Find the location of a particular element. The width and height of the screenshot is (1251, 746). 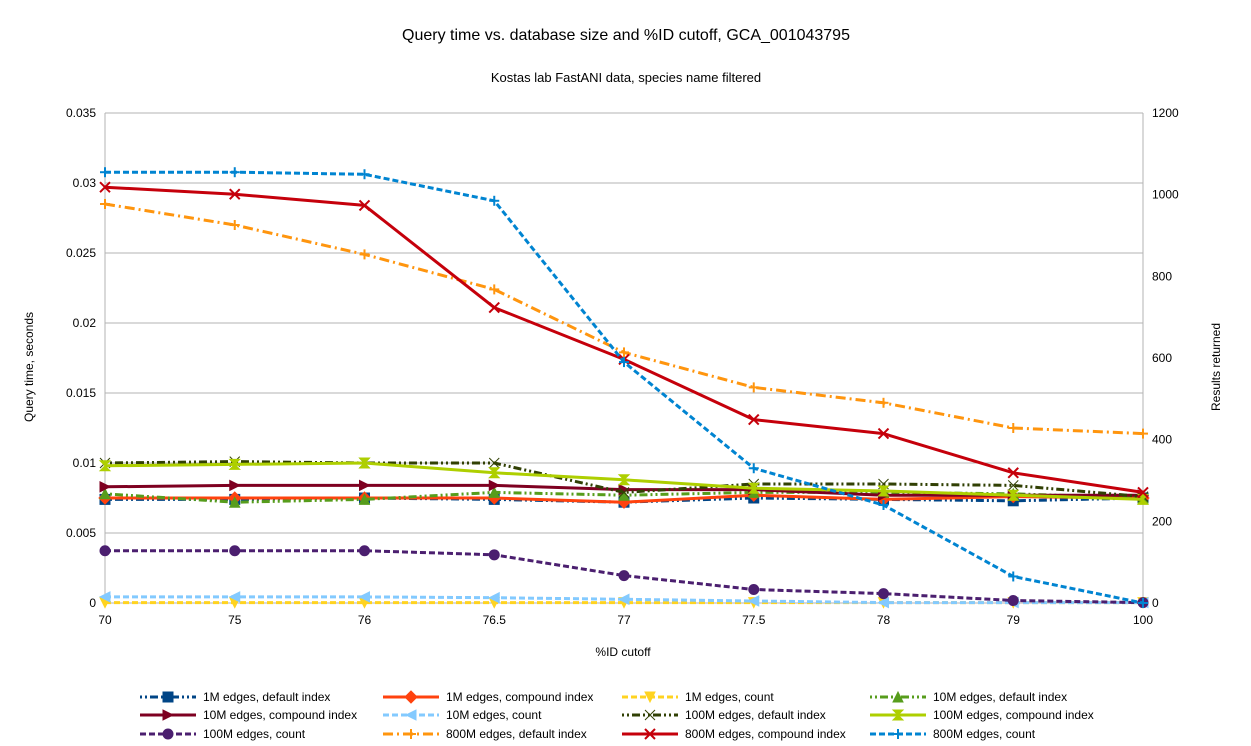

legend-entry: 10M edges, compound index is located at coordinates (248, 715).